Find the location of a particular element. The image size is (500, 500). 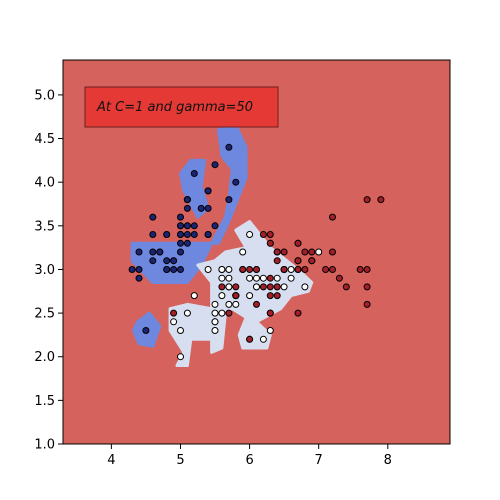

annotation-box is located at coordinates (181, 107).